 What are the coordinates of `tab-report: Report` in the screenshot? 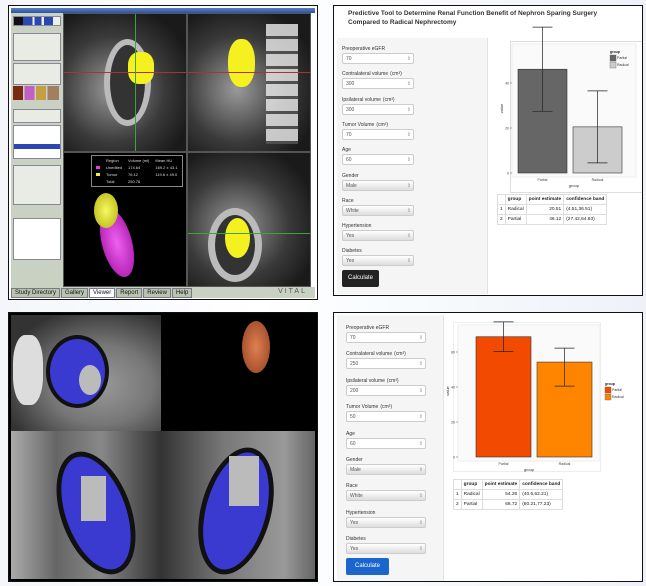 It's located at (129, 293).